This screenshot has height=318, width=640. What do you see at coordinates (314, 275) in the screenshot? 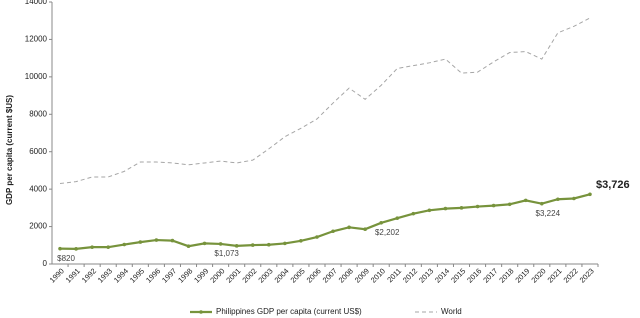
I see `x-tick-label: 2006` at bounding box center [314, 275].